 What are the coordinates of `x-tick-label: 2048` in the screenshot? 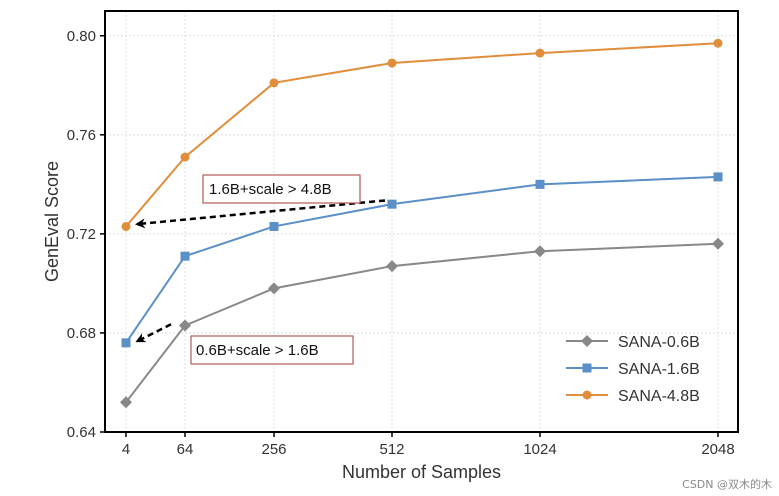 It's located at (717, 449).